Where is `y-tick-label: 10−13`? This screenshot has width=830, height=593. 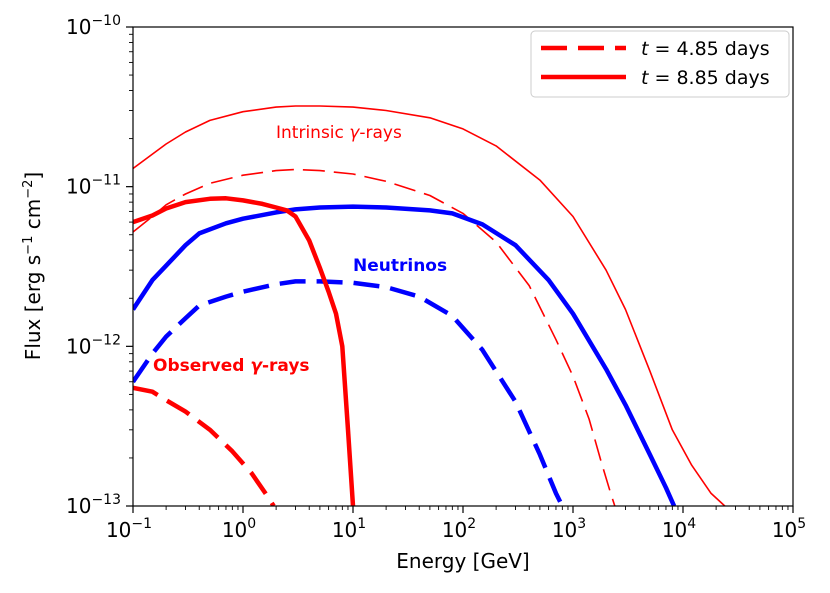 y-tick-label: 10−13 is located at coordinates (93, 505).